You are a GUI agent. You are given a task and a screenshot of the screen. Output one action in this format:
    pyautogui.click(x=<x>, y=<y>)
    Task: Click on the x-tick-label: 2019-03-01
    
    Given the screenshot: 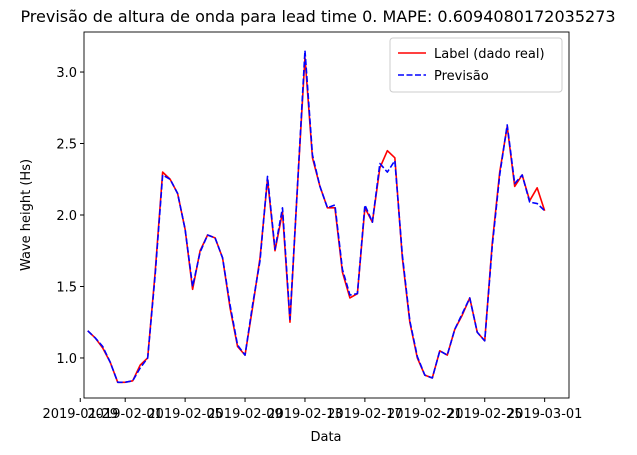 What is the action you would take?
    pyautogui.click(x=545, y=414)
    